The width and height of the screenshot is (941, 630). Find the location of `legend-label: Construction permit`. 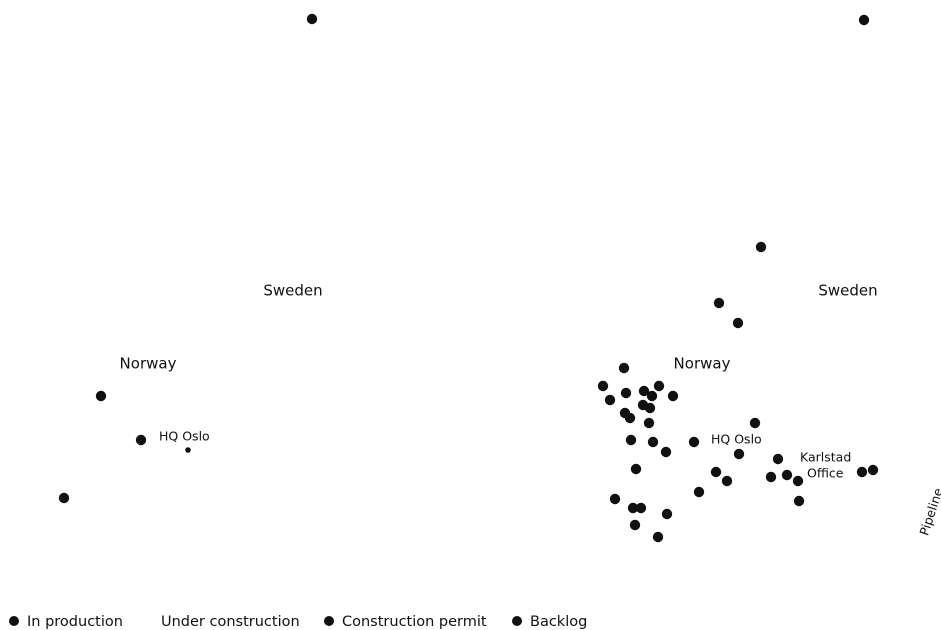

legend-label: Construction permit is located at coordinates (414, 622).